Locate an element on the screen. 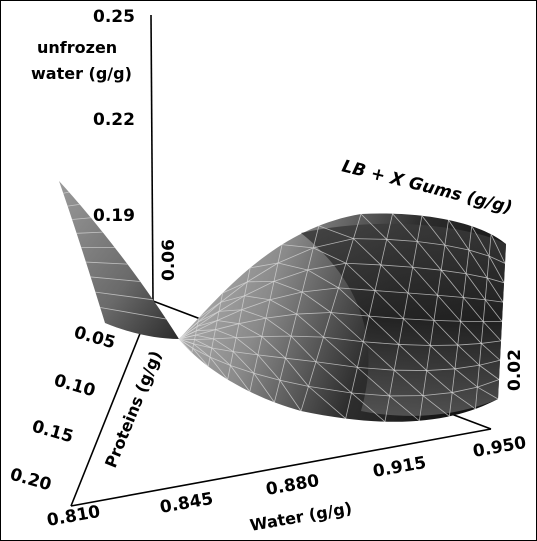  water-tick-label: 0.810 is located at coordinates (73, 516).